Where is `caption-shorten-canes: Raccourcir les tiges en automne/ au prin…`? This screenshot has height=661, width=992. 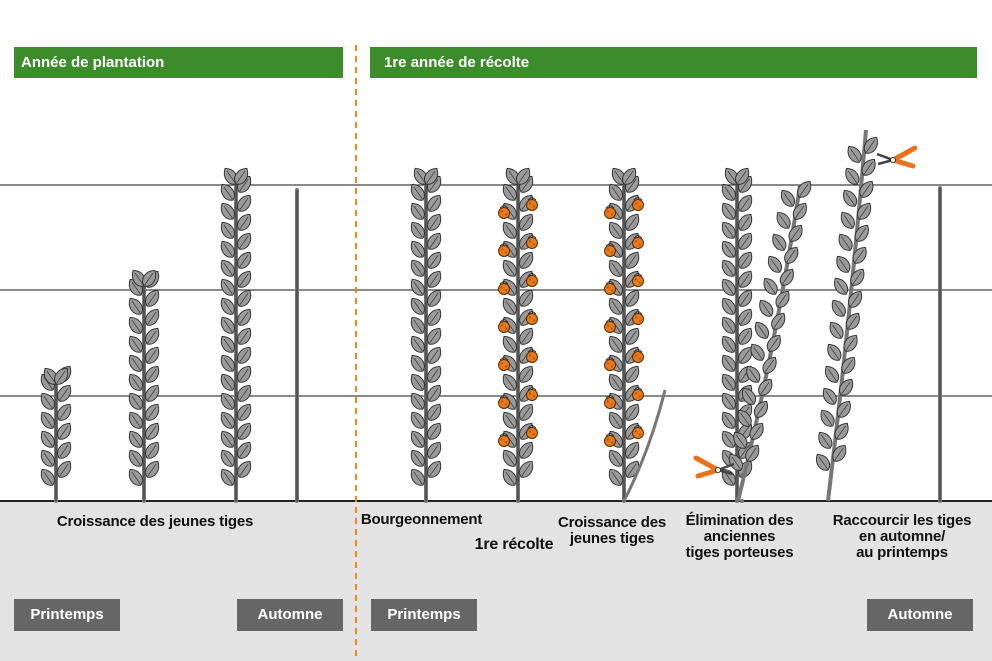
caption-shorten-canes: Raccourcir les tiges en automne/ au prin… is located at coordinates (902, 536).